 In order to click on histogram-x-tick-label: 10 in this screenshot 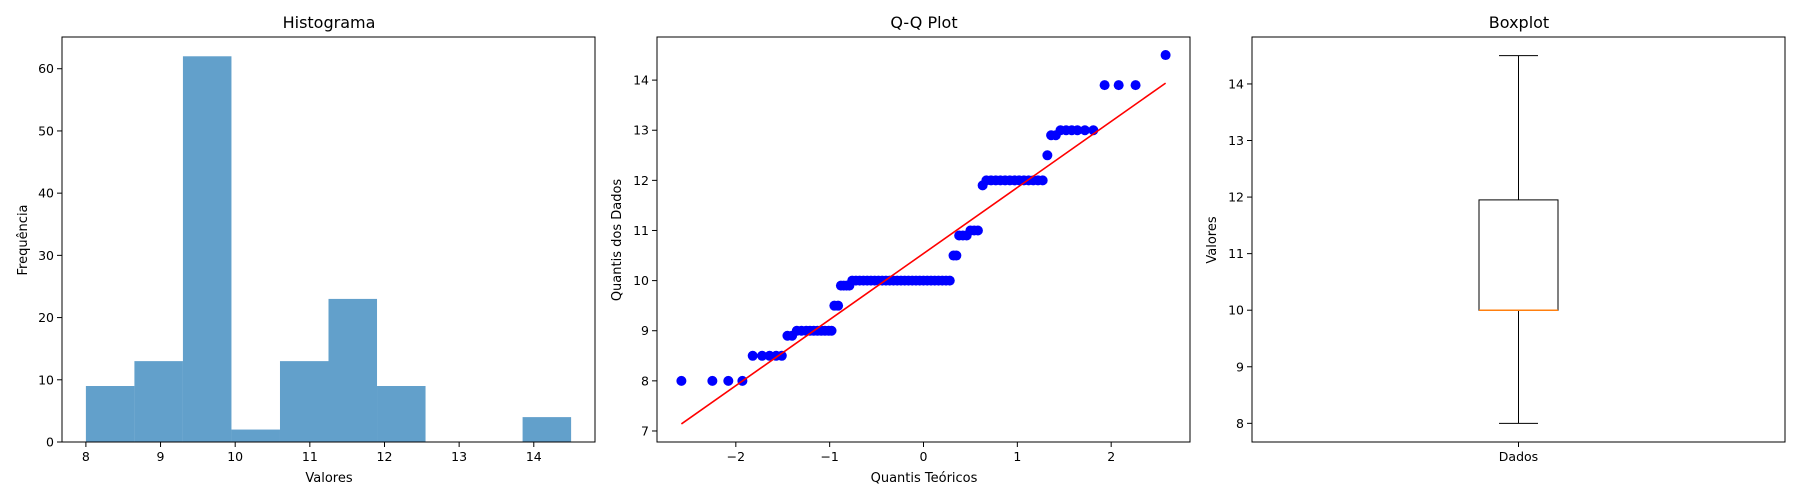, I will do `click(235, 456)`.